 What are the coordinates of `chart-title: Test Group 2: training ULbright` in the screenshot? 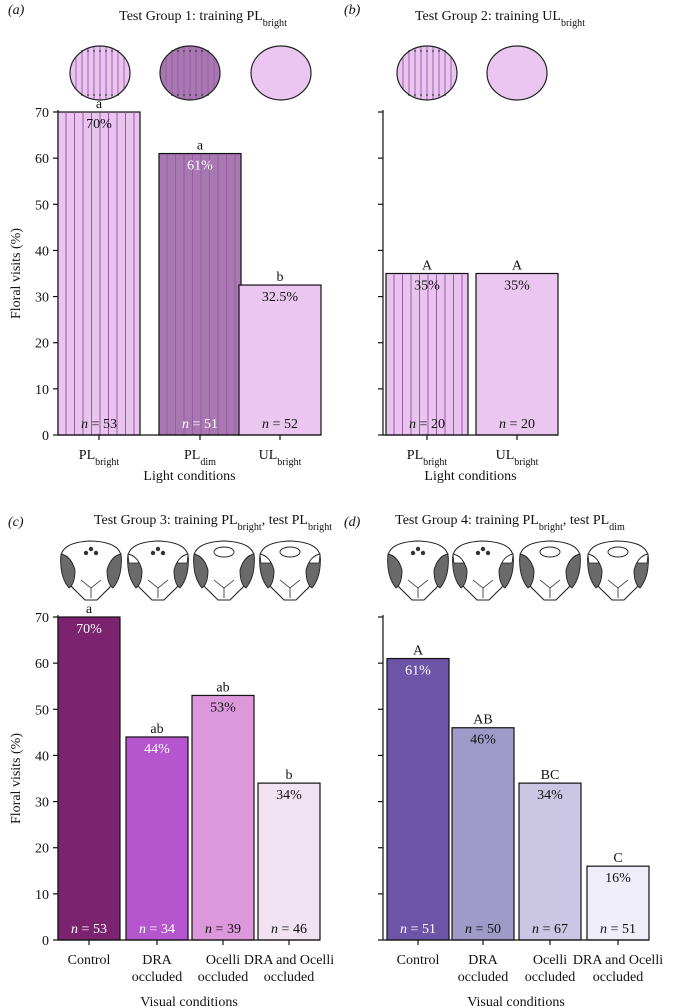 It's located at (500, 19).